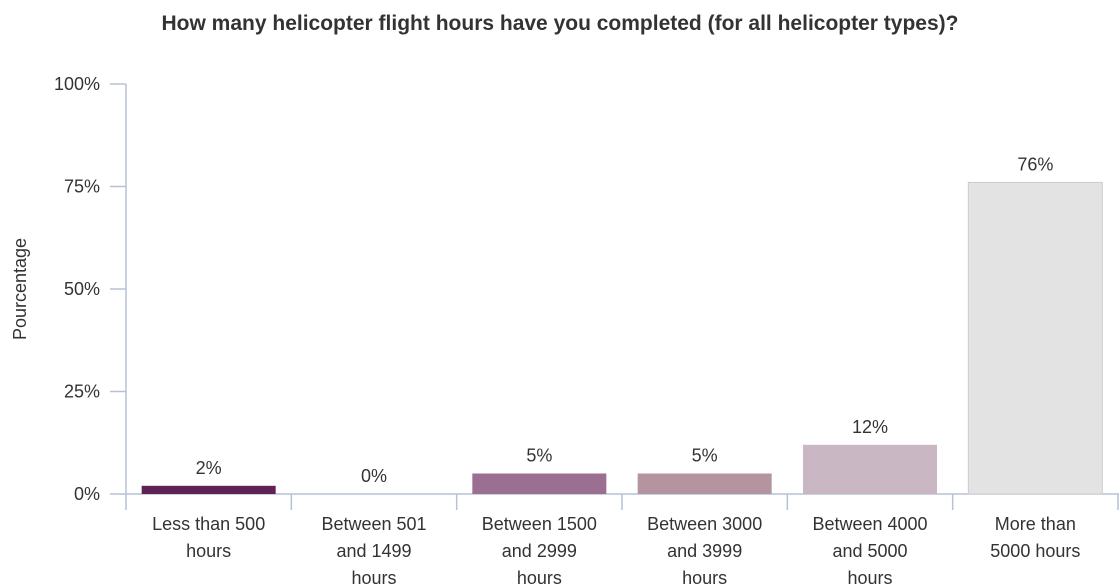  Describe the element at coordinates (704, 549) in the screenshot. I see `category-label: Between 3000 and 3999 hours` at that location.